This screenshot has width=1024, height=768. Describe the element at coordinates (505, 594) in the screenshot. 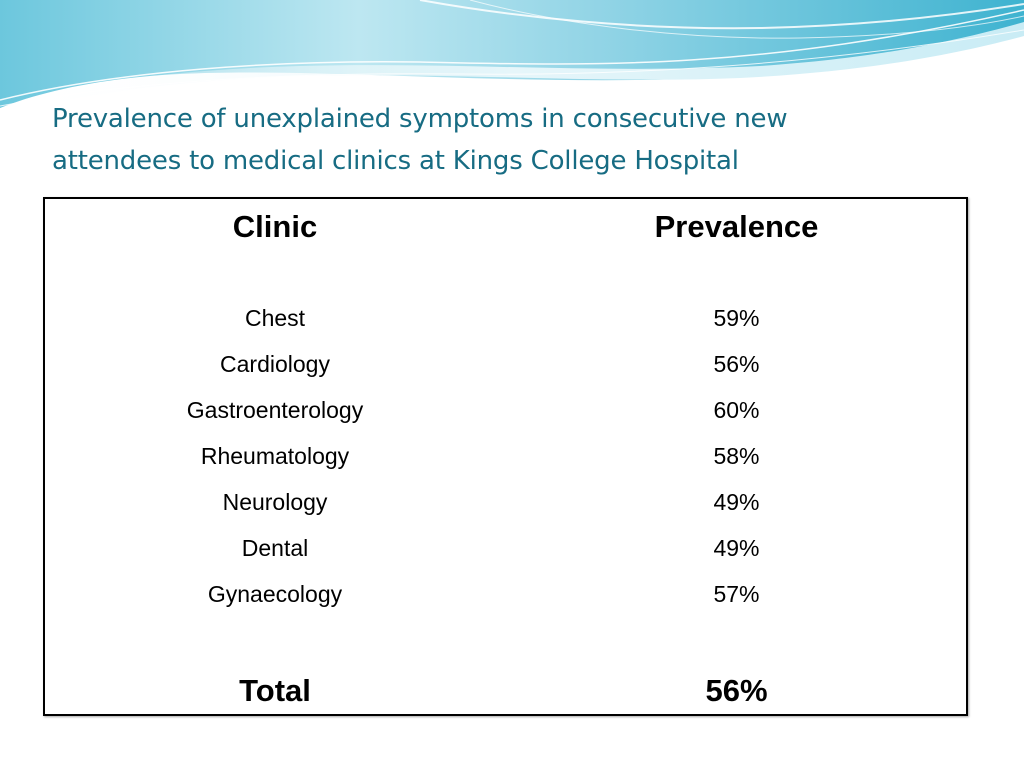

I see `table-row: Gynaecology 57%` at that location.